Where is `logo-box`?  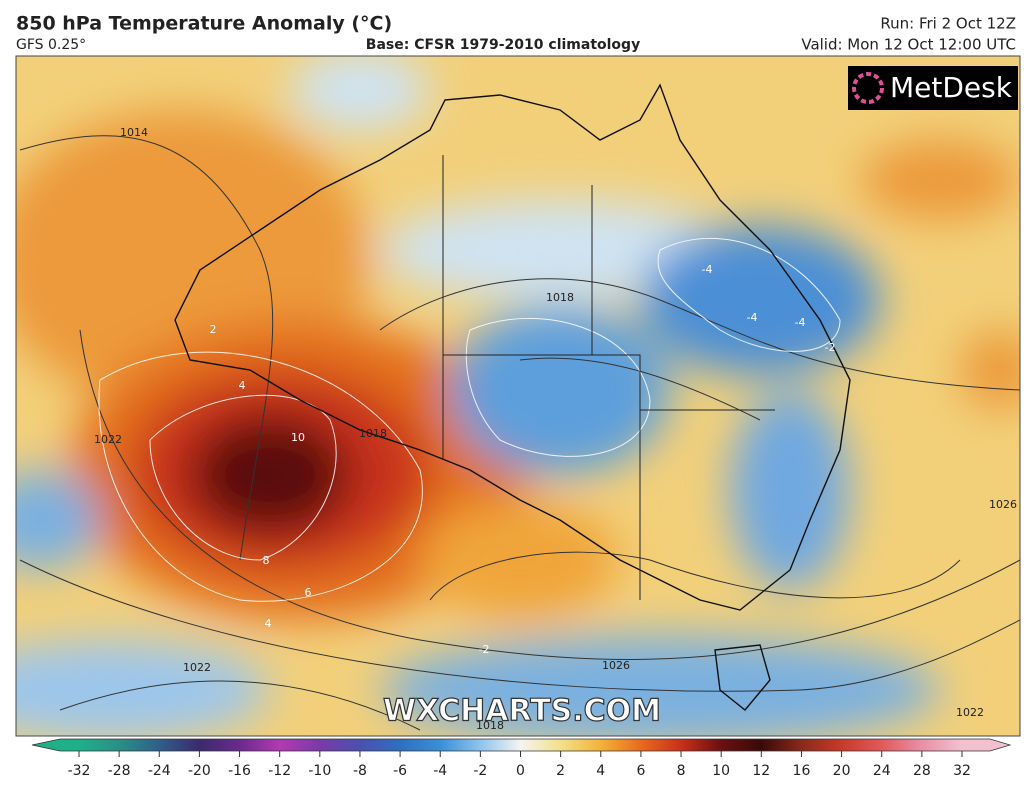
logo-box is located at coordinates (933, 88).